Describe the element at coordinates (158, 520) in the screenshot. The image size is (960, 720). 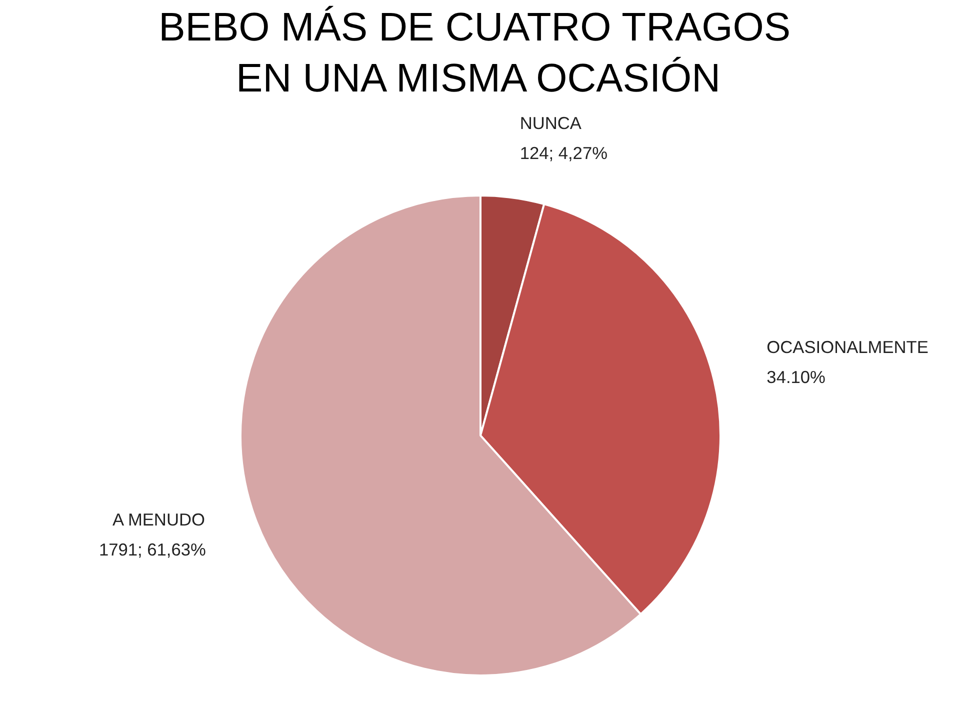
I see `slice-label: A MENUDO` at that location.